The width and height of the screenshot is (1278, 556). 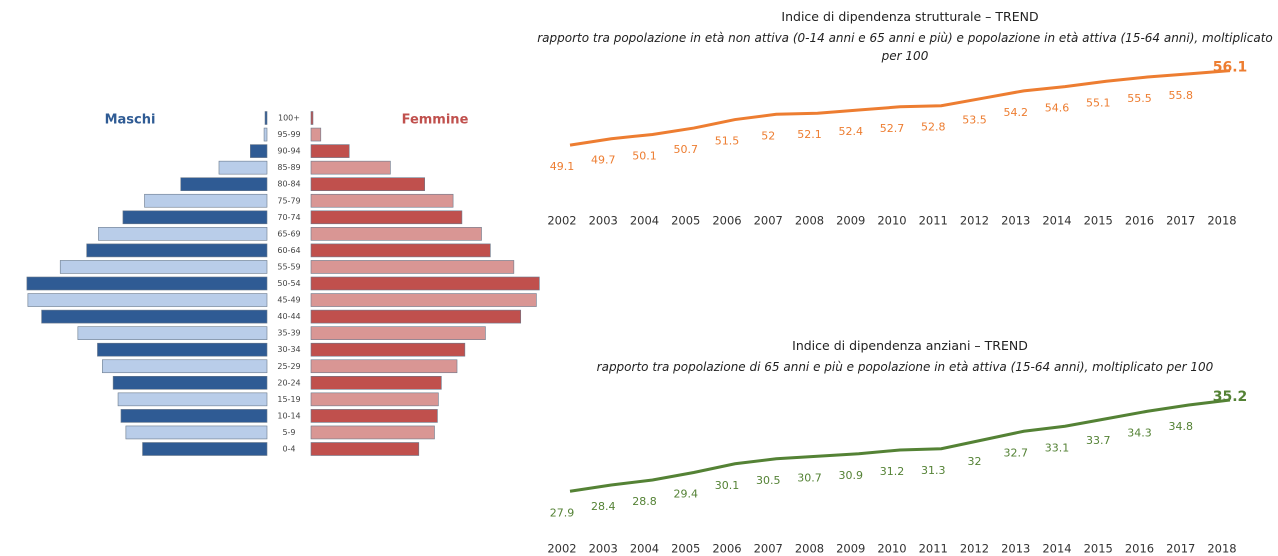 What do you see at coordinates (288, 399) in the screenshot?
I see `age-label: 15-19` at bounding box center [288, 399].